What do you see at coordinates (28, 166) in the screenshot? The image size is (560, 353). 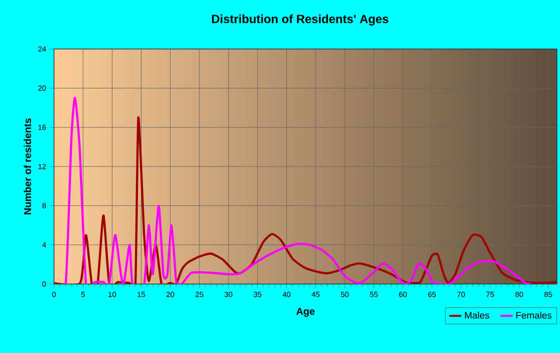 I see `y-axis-title: Number of residents` at bounding box center [28, 166].